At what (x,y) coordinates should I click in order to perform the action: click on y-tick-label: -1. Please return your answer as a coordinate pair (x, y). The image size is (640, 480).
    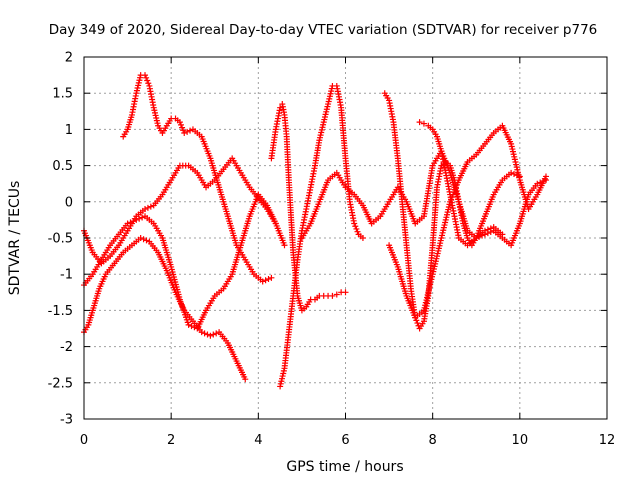
    Looking at the image, I should click on (66, 275).